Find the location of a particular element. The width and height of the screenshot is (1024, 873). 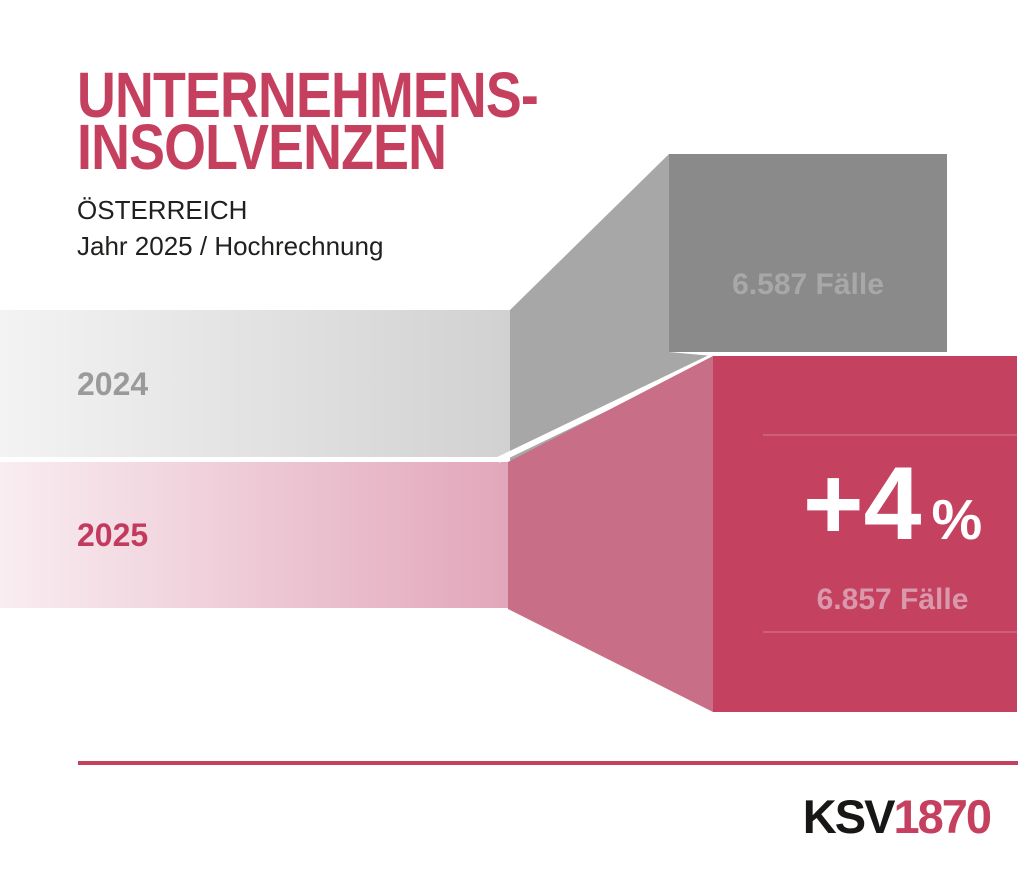

change-percent: +4% is located at coordinates (865, 512).